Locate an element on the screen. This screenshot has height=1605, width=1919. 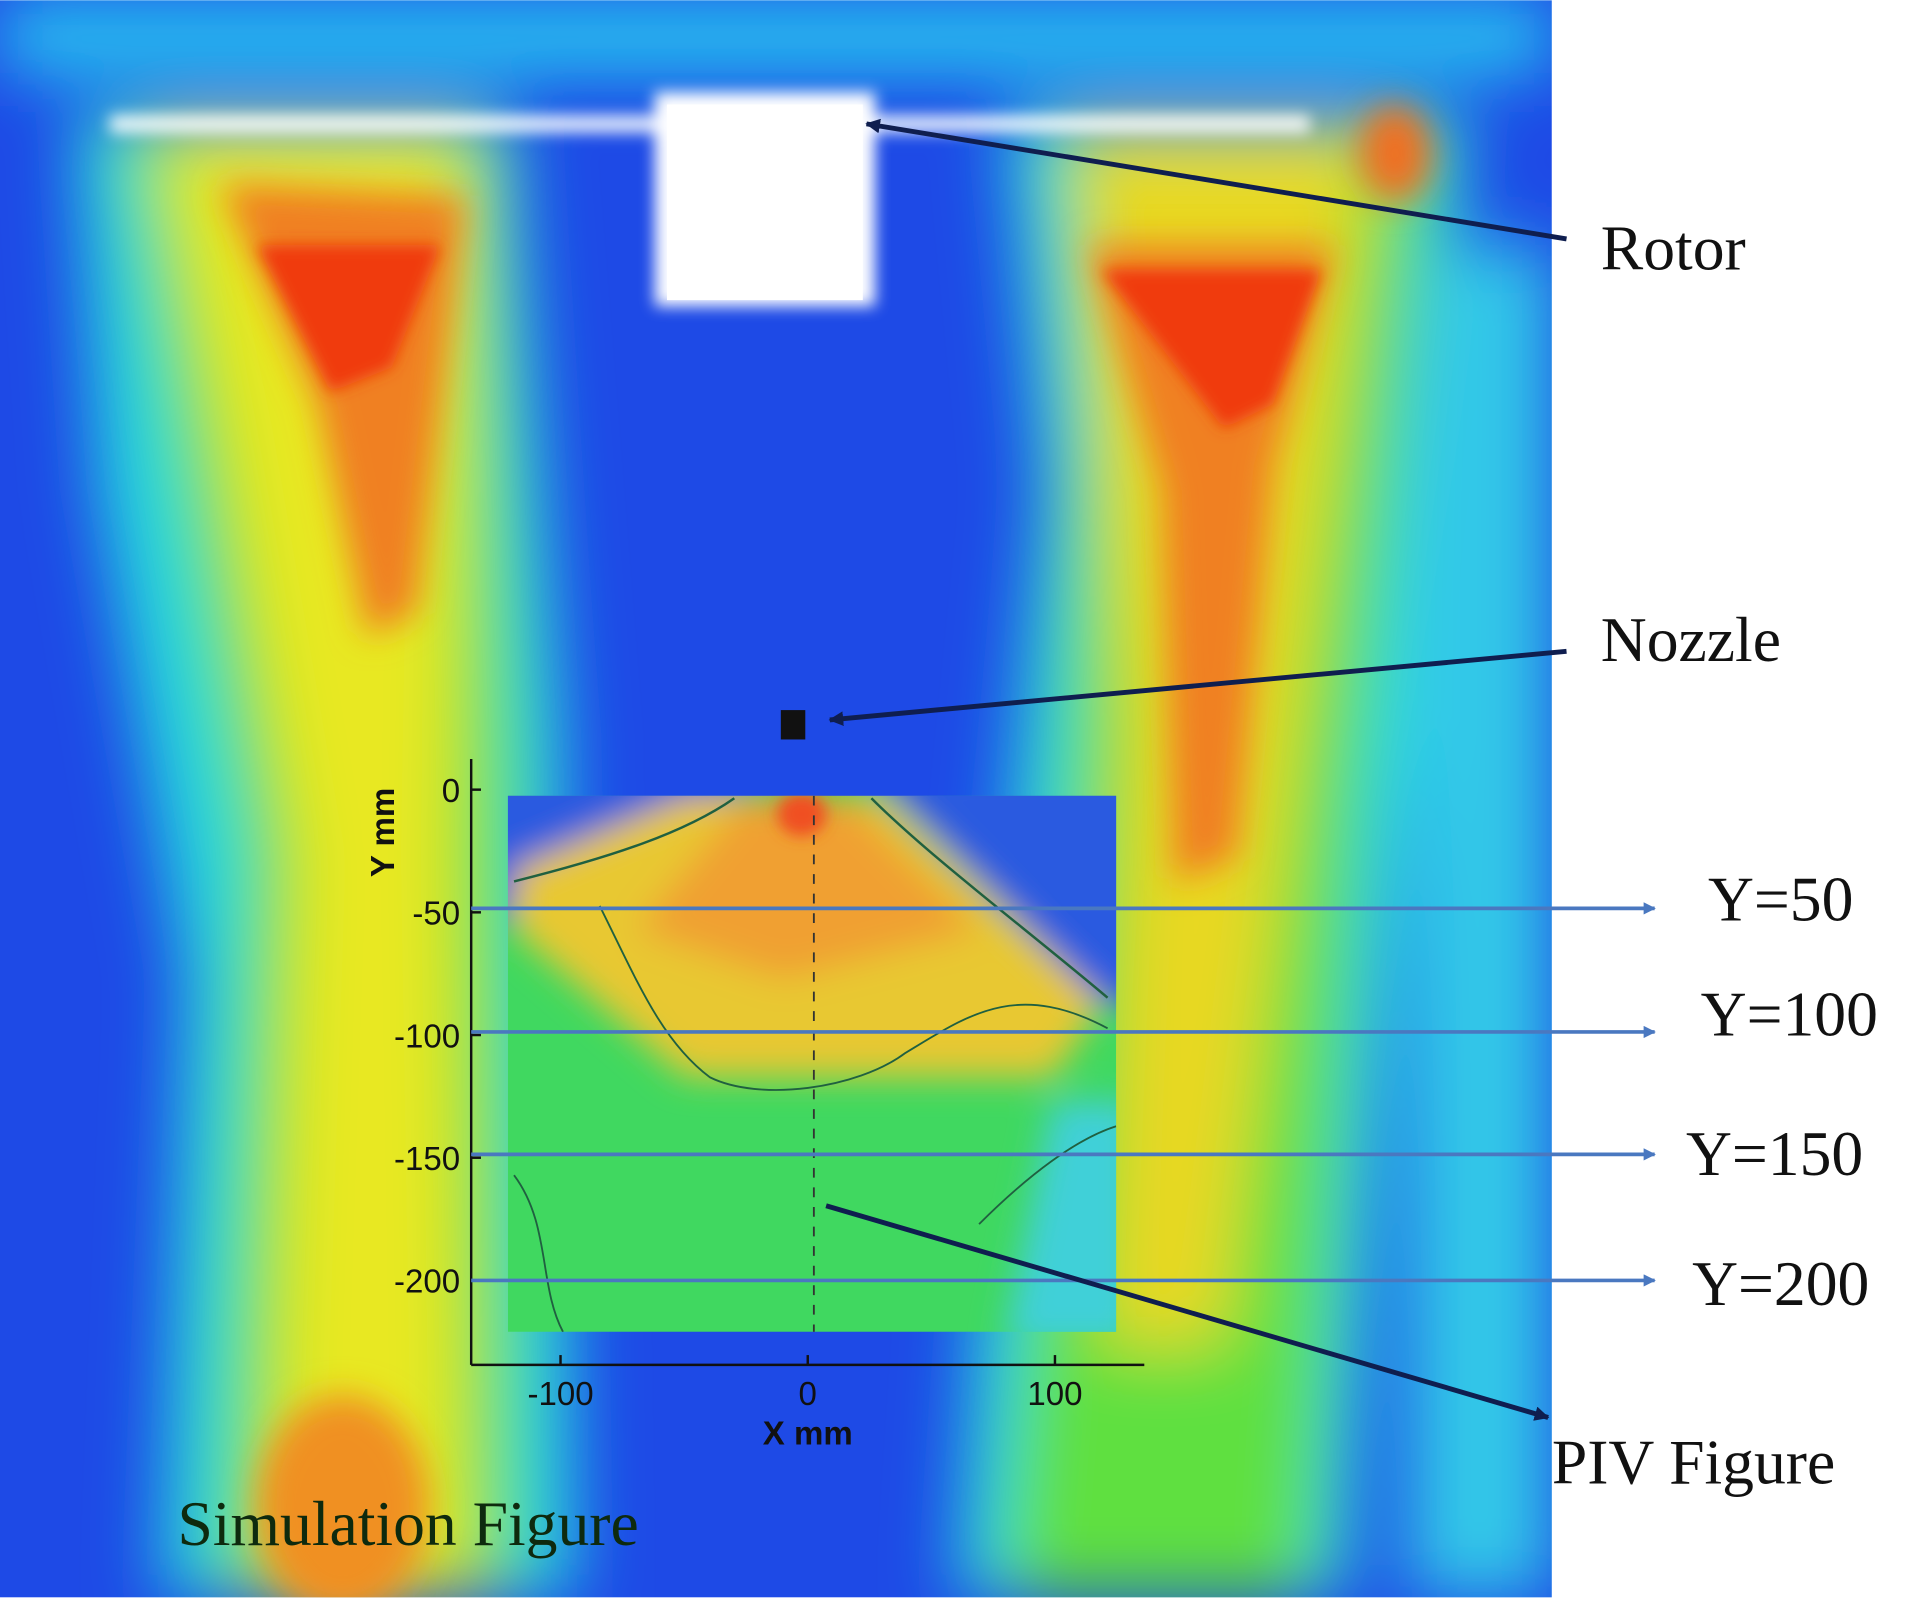
x-tick-label: 100 is located at coordinates (1054, 1394).